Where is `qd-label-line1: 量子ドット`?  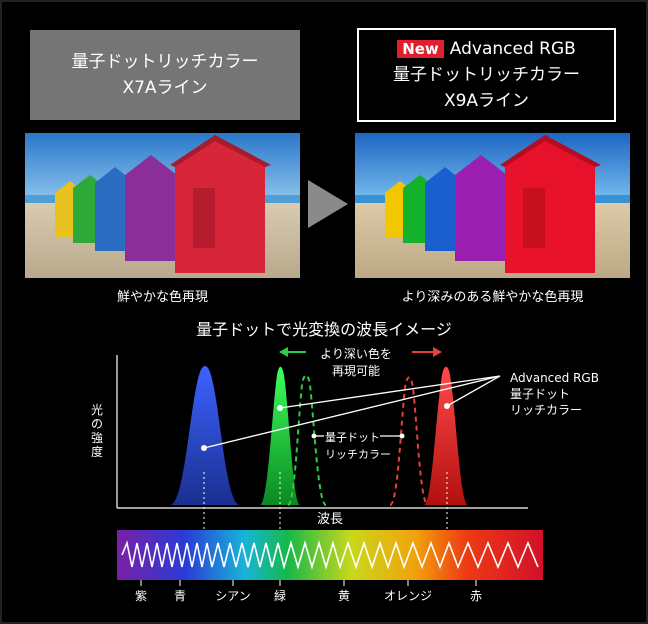 qd-label-line1: 量子ドット is located at coordinates (352, 437).